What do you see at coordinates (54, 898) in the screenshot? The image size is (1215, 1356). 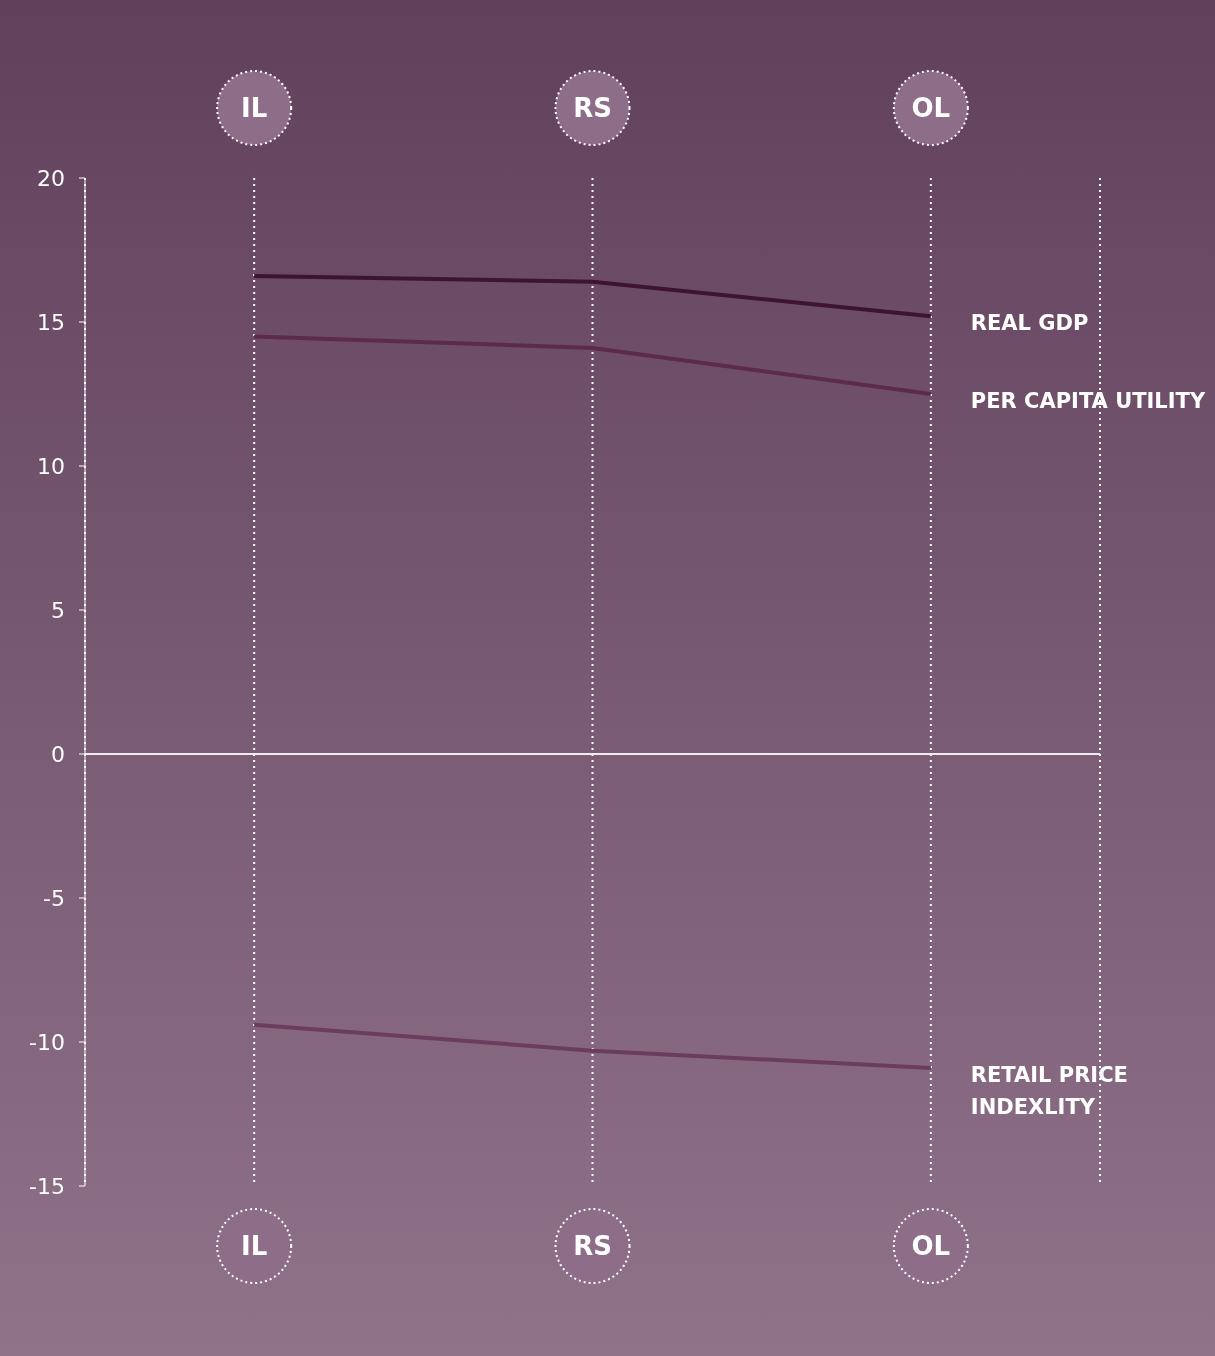 I see `y-tick-label: -5` at bounding box center [54, 898].